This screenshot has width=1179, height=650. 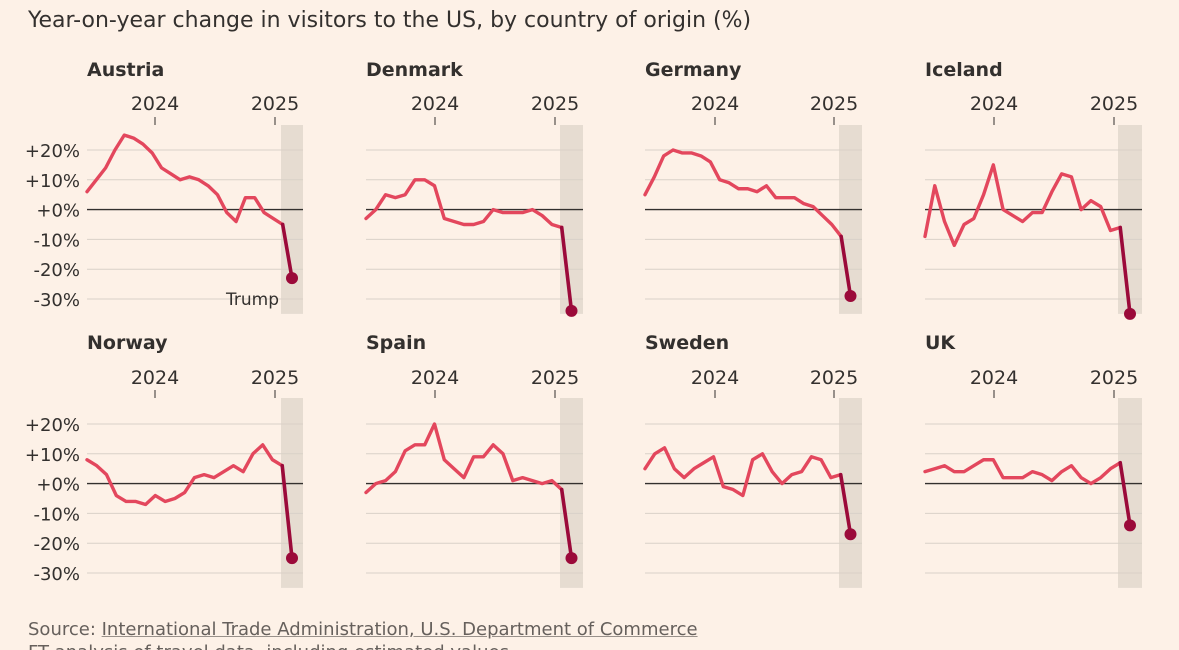 I want to click on panel-title: Denmark, so click(x=414, y=70).